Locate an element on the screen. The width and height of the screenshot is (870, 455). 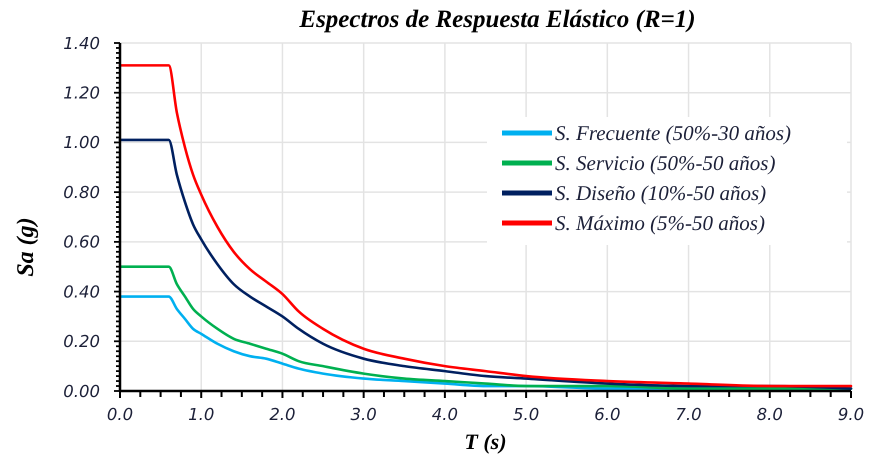
legend-label: S. Máximo (5%-50 años) is located at coordinates (660, 222).